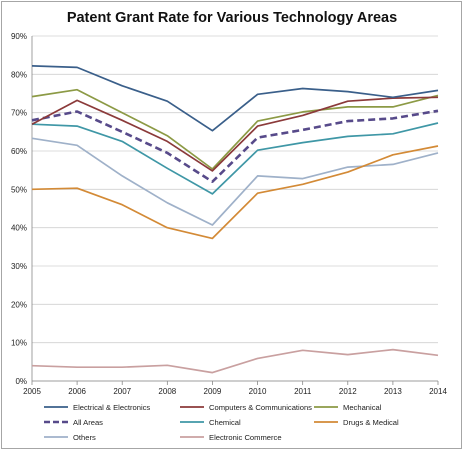  I want to click on y-tick-label: 10%, so click(19, 343).